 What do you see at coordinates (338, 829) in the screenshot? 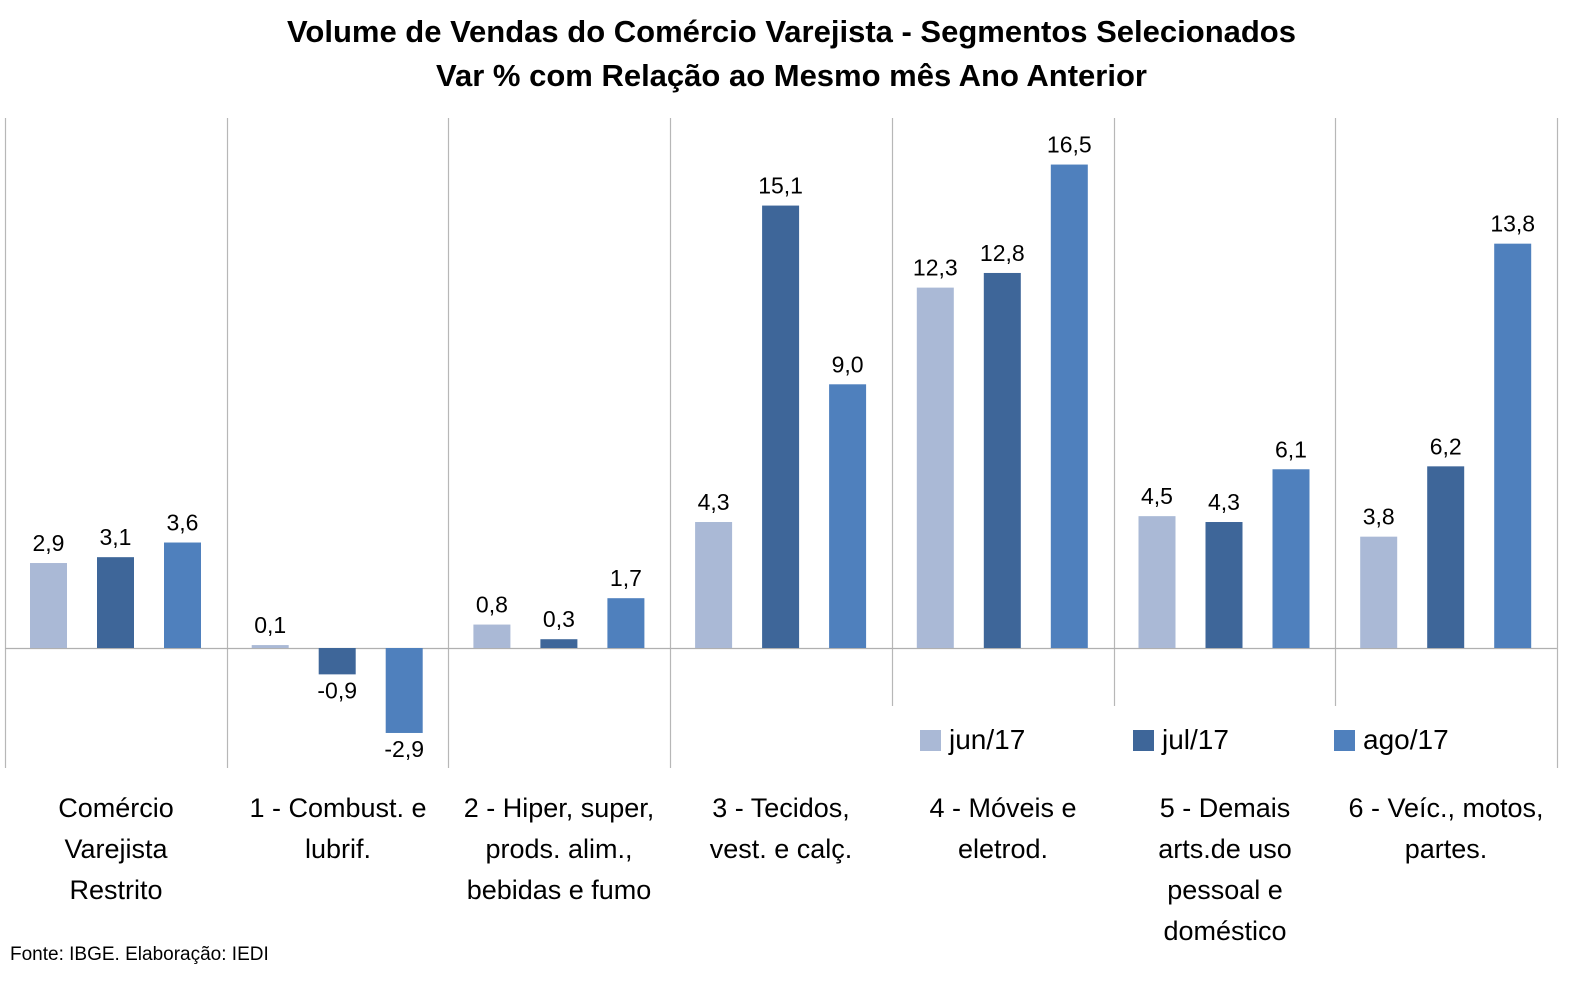
I see `category-label: 1 - Combust. e lubrif.` at bounding box center [338, 829].